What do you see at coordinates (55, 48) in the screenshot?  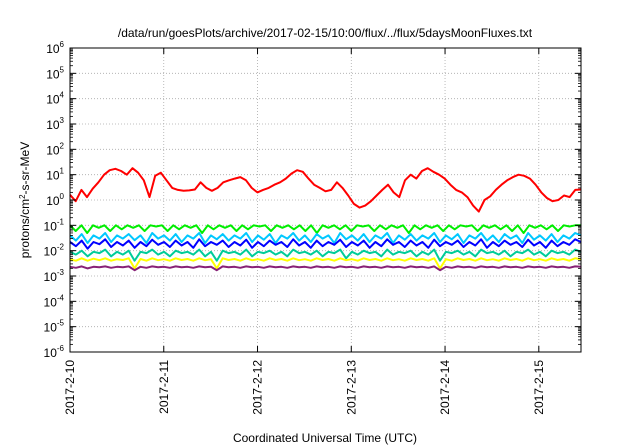 I see `y-tick-label: 10⁶` at bounding box center [55, 48].